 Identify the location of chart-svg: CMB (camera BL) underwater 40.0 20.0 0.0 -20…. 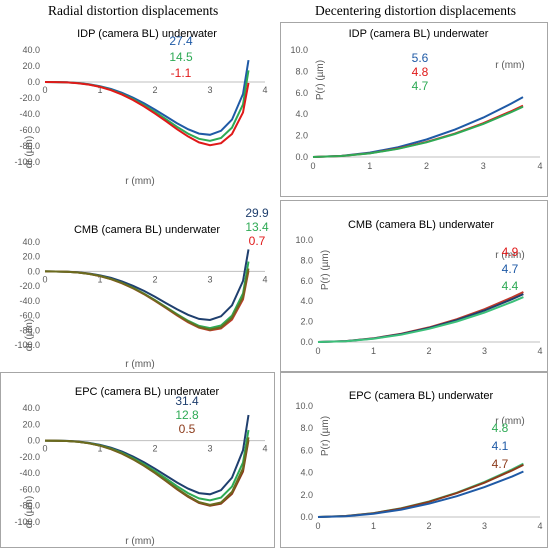
(141, 288).